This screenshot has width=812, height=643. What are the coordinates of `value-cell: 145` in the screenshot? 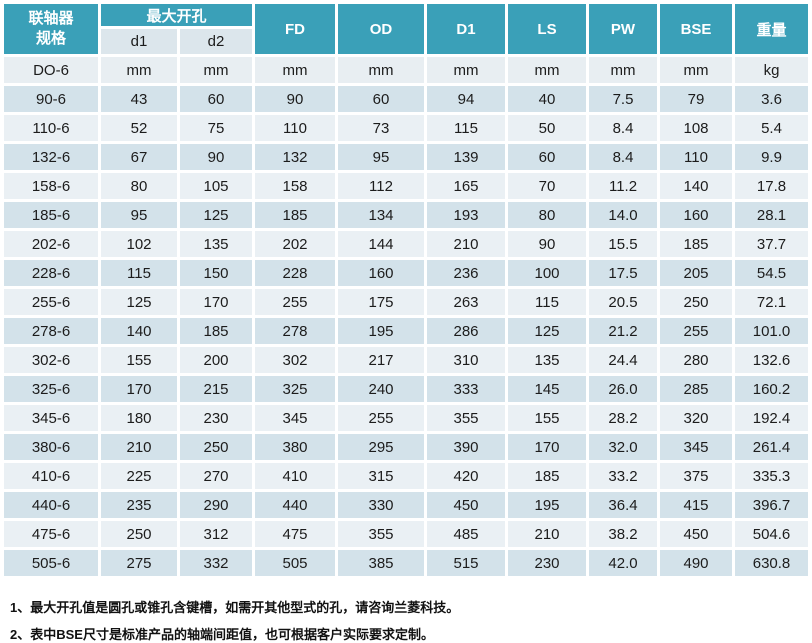 It's located at (547, 389).